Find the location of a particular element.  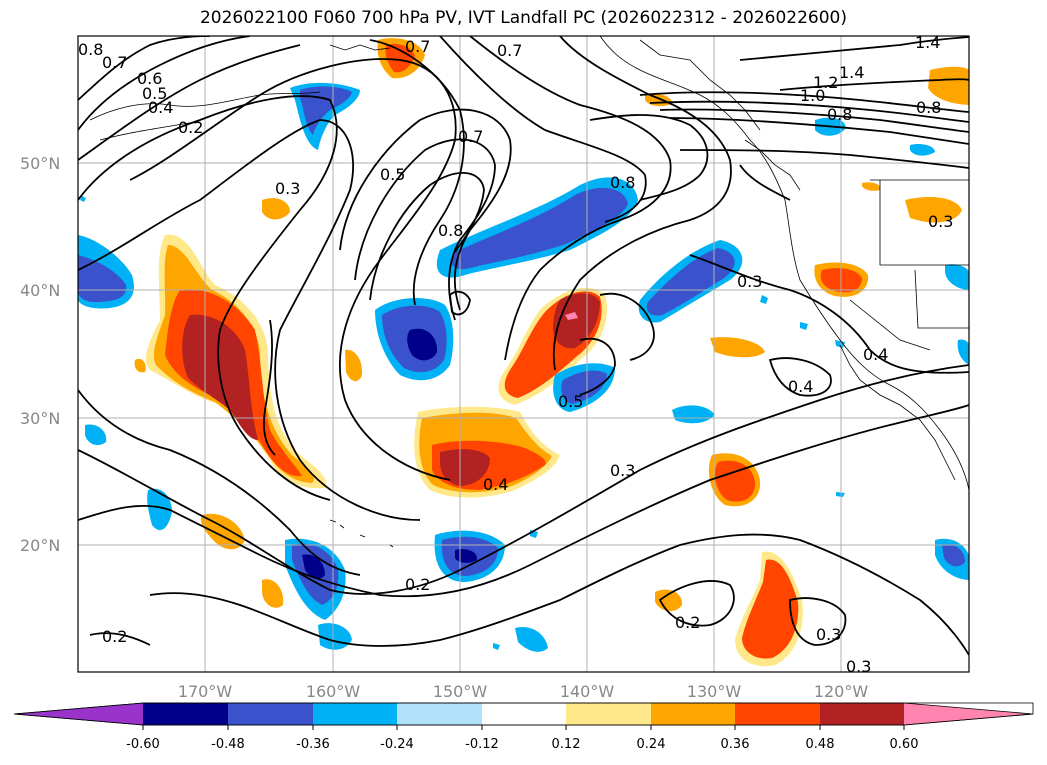

colorbar-tick-label: 0.60 is located at coordinates (904, 744).